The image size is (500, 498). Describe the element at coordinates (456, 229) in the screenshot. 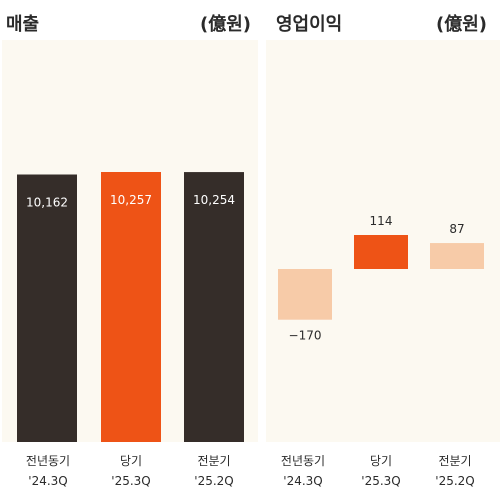

I see `operating-profit-value-label-2: 87` at that location.